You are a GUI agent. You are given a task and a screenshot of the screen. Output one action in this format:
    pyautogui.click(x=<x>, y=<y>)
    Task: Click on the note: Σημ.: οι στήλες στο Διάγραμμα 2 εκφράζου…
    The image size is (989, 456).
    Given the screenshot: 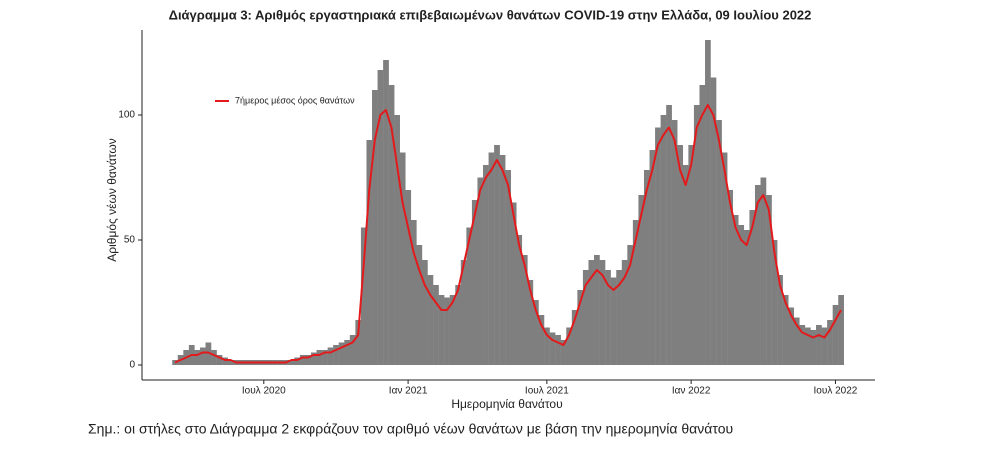 What is the action you would take?
    pyautogui.click(x=410, y=429)
    